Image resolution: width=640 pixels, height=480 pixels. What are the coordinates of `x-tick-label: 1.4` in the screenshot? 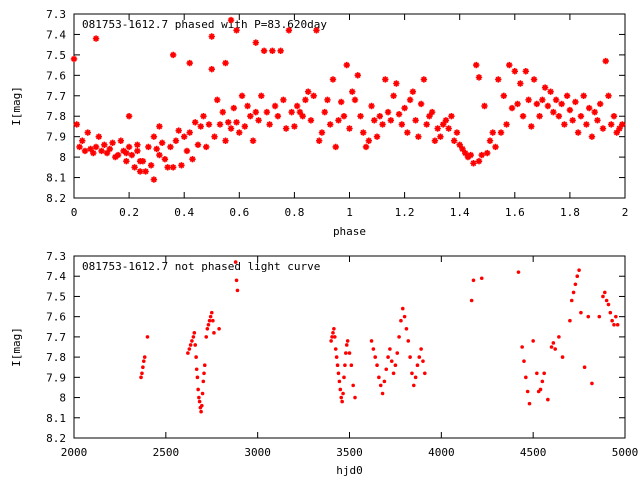 It's located at (460, 212).